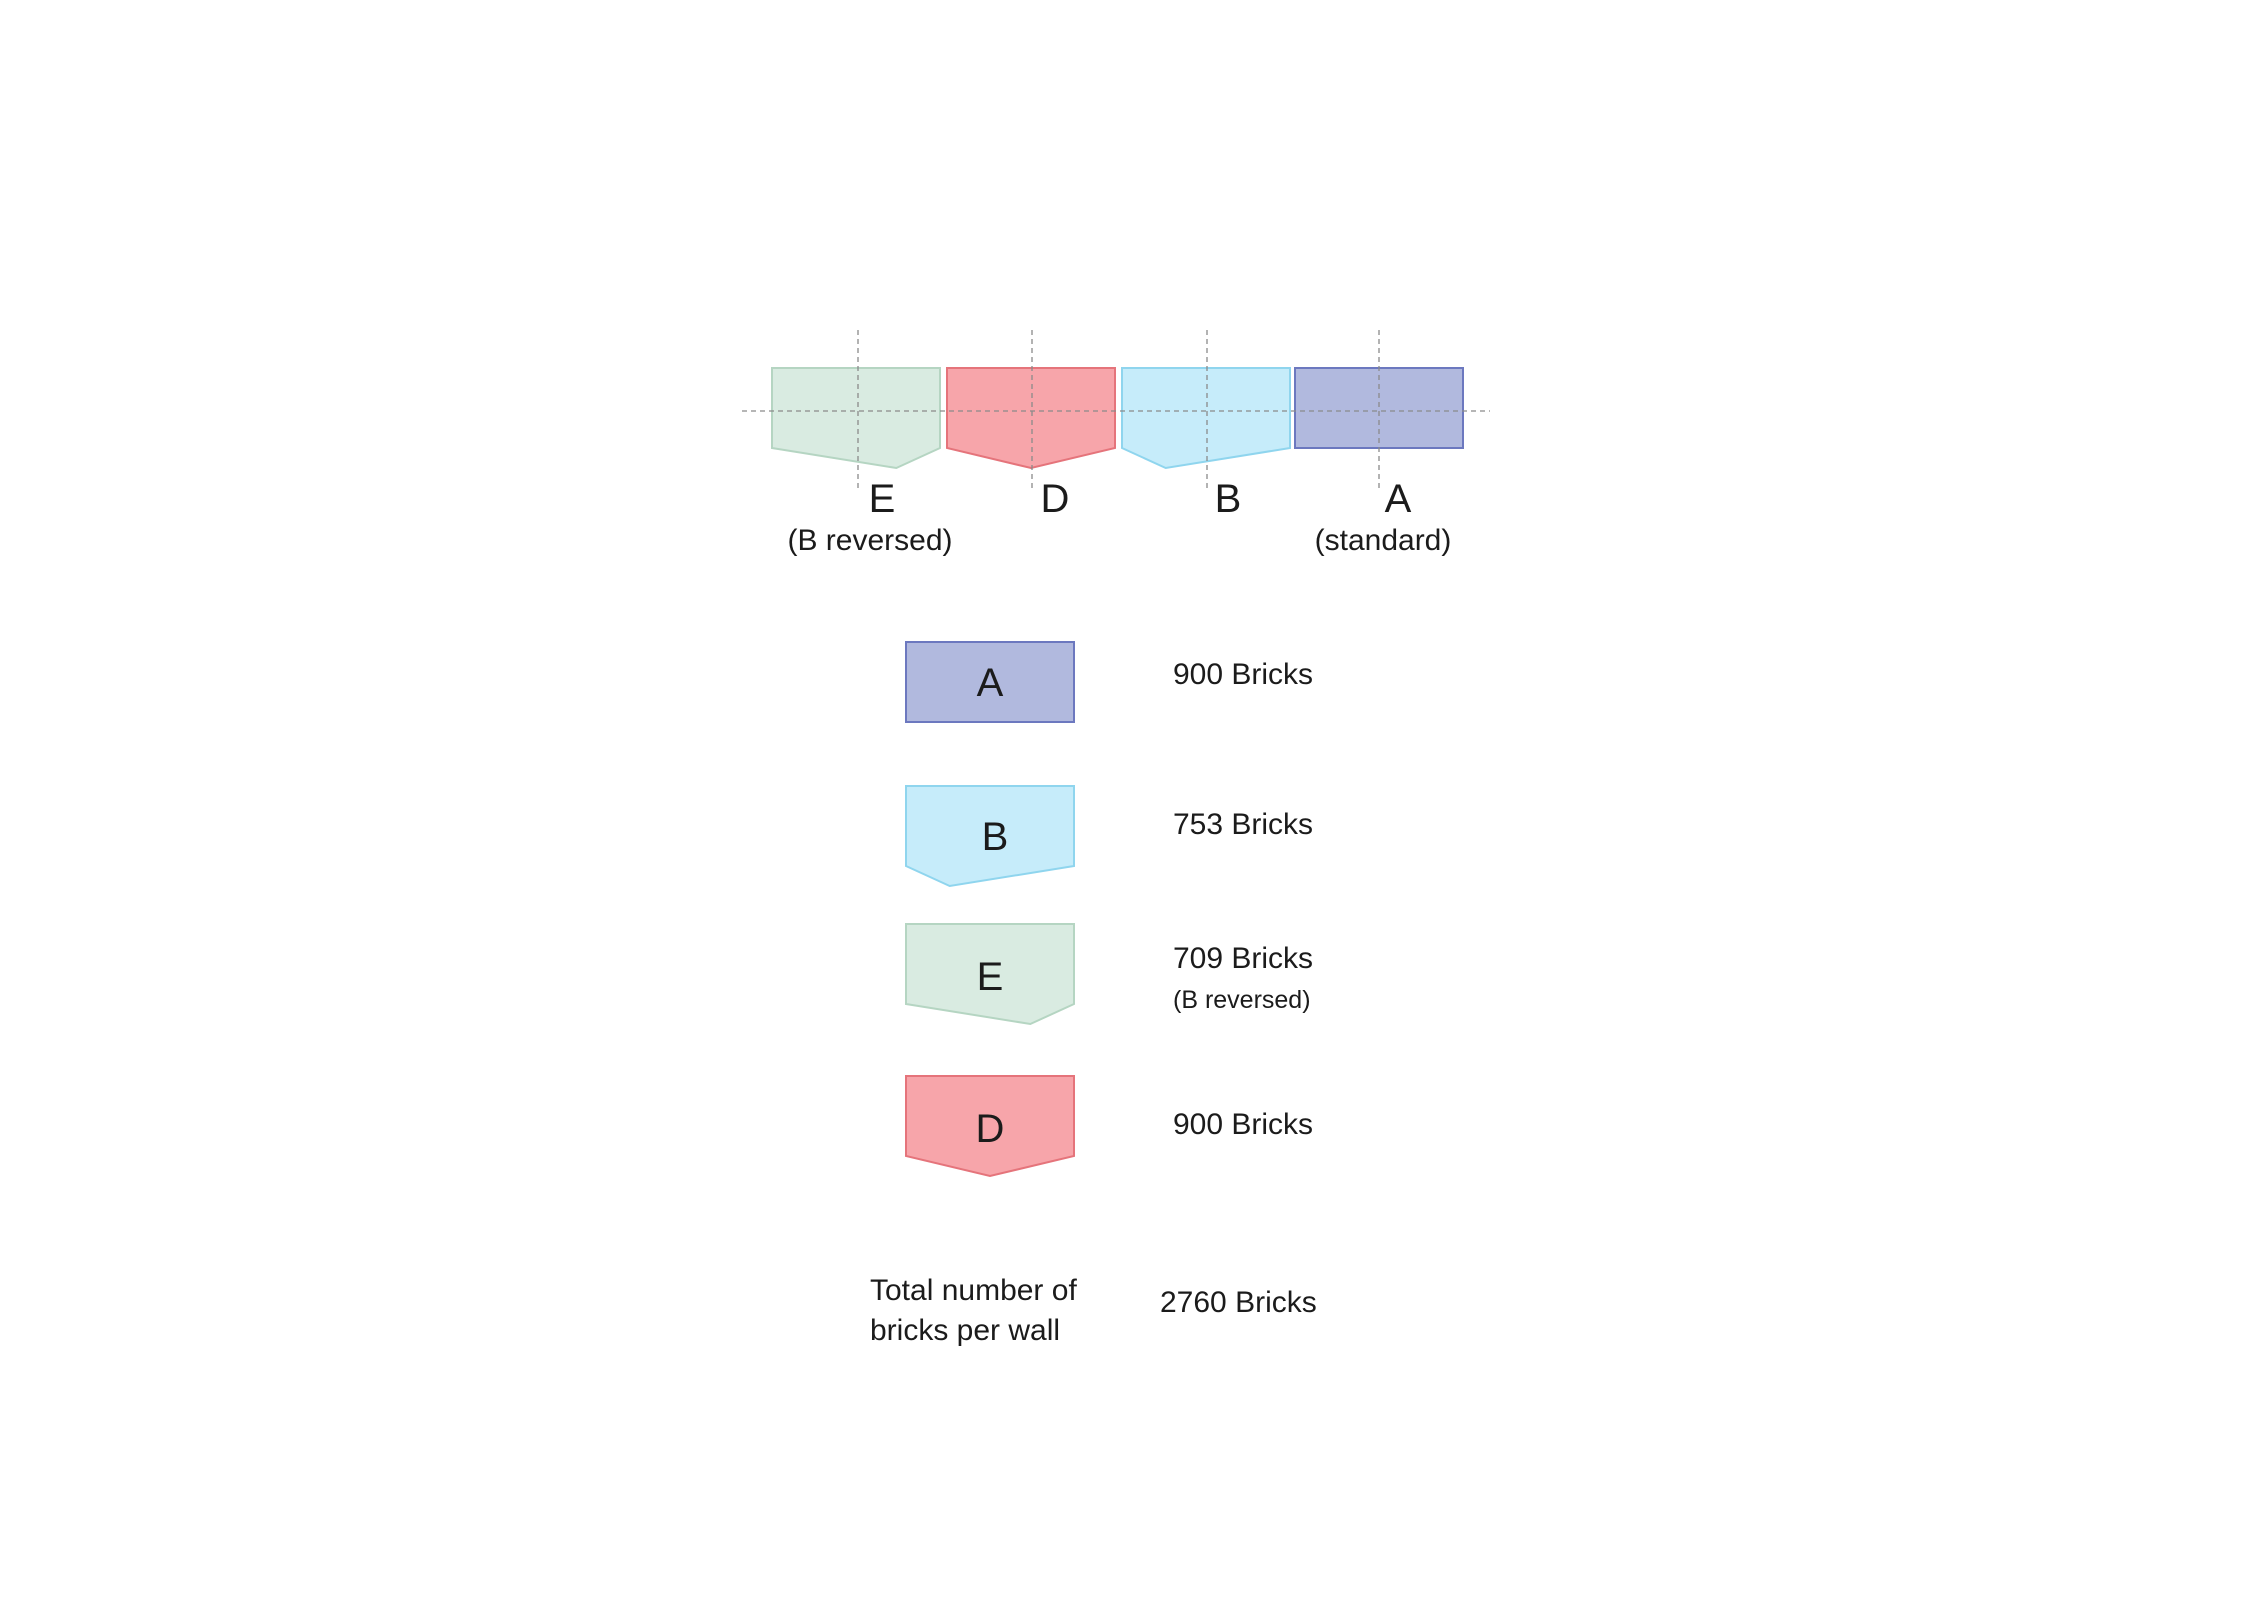 The height and width of the screenshot is (1600, 2263). What do you see at coordinates (1243, 1124) in the screenshot?
I see `legend-count-d: 900 Bricks` at bounding box center [1243, 1124].